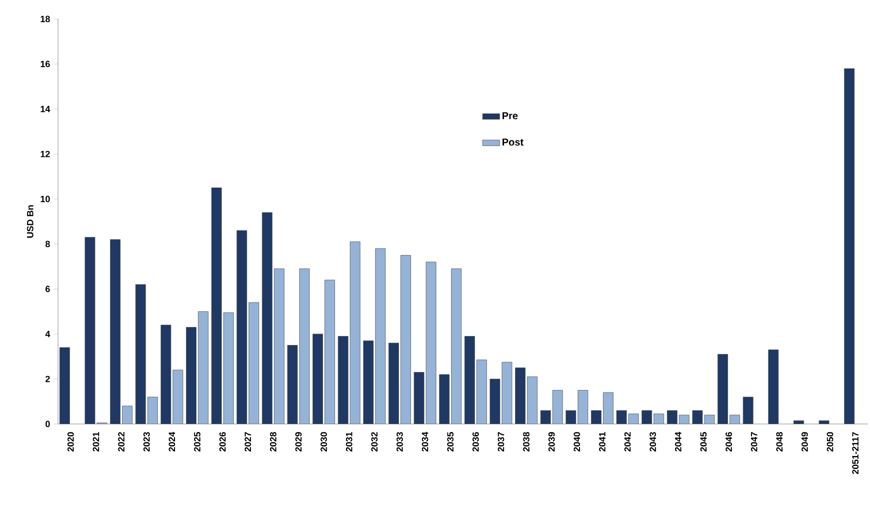 Image resolution: width=870 pixels, height=513 pixels. What do you see at coordinates (172, 442) in the screenshot?
I see `x-tick-label: 2024` at bounding box center [172, 442].